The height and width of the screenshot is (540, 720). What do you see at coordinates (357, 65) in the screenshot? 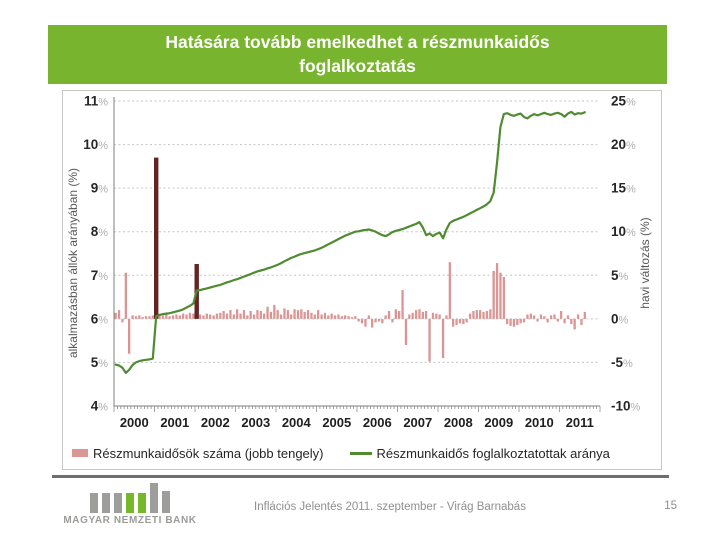
I see `slide-title-line-2: foglalkoztatás` at bounding box center [357, 65].